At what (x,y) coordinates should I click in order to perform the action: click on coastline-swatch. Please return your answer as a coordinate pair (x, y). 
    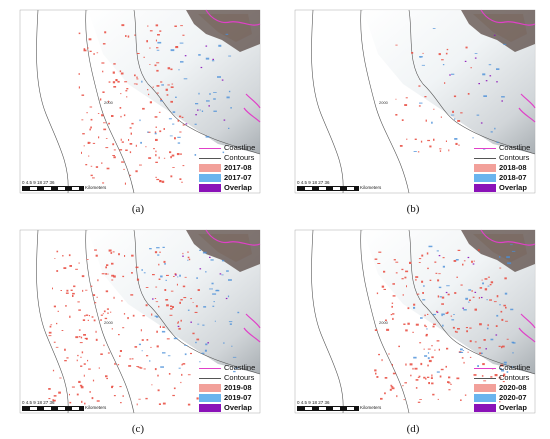
    Looking at the image, I should click on (485, 148).